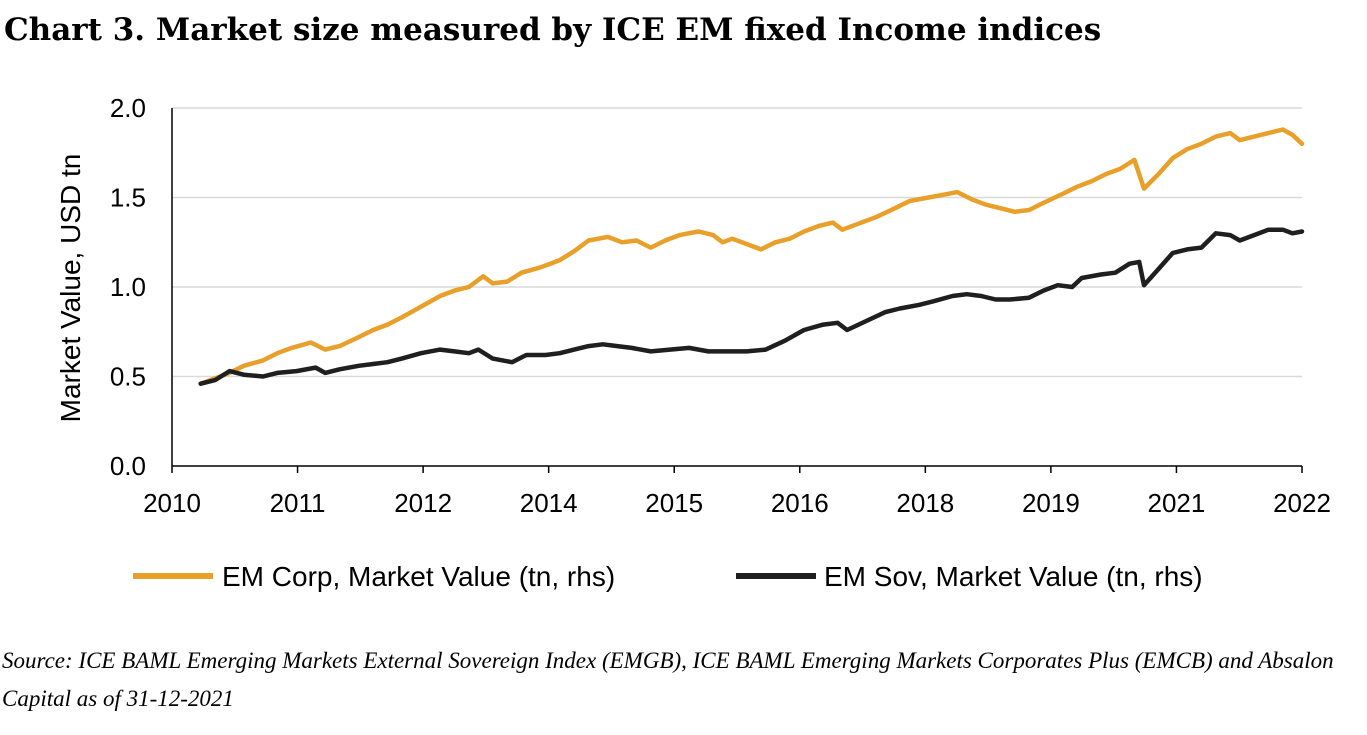  What do you see at coordinates (172, 503) in the screenshot?
I see `x-tick-label: 2010` at bounding box center [172, 503].